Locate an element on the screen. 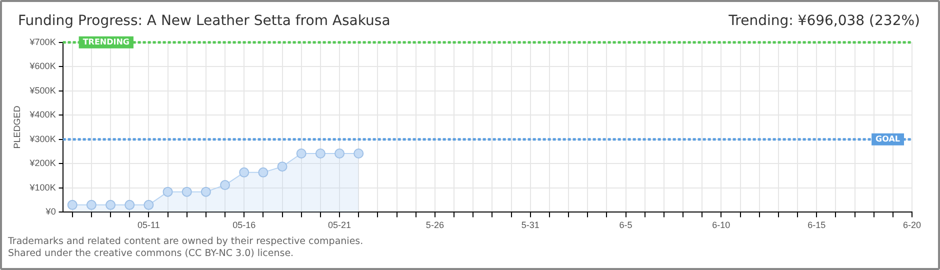 The height and width of the screenshot is (270, 940). y-axis-title: PLEDGED is located at coordinates (17, 127).